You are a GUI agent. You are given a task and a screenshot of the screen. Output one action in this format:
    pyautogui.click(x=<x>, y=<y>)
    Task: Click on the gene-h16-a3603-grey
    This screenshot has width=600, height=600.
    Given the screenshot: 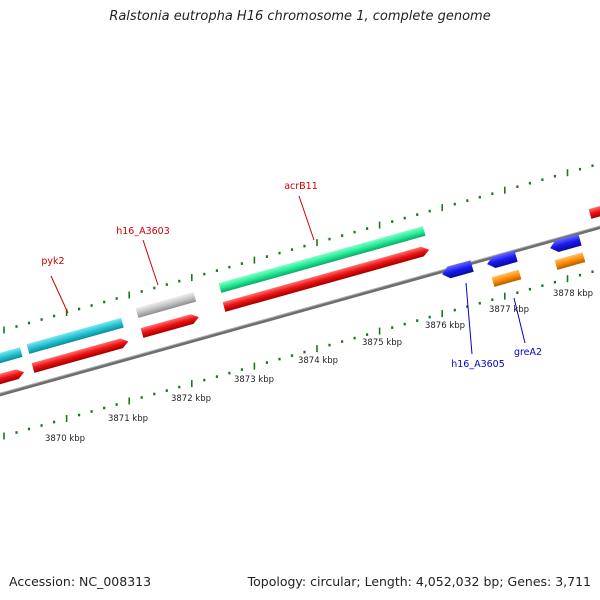 What is the action you would take?
    pyautogui.click(x=166, y=305)
    